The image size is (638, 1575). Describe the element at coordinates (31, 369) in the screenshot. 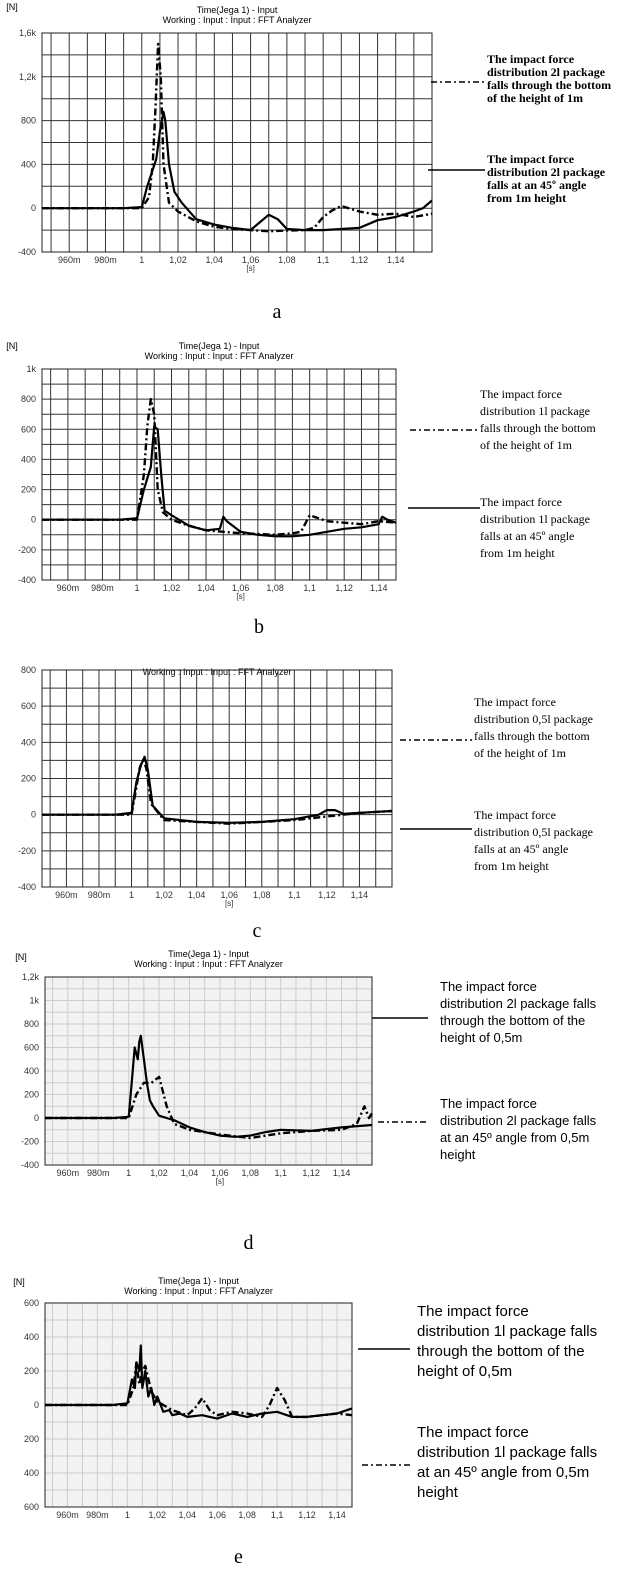

I see `y-tick-label: 1k` at that location.